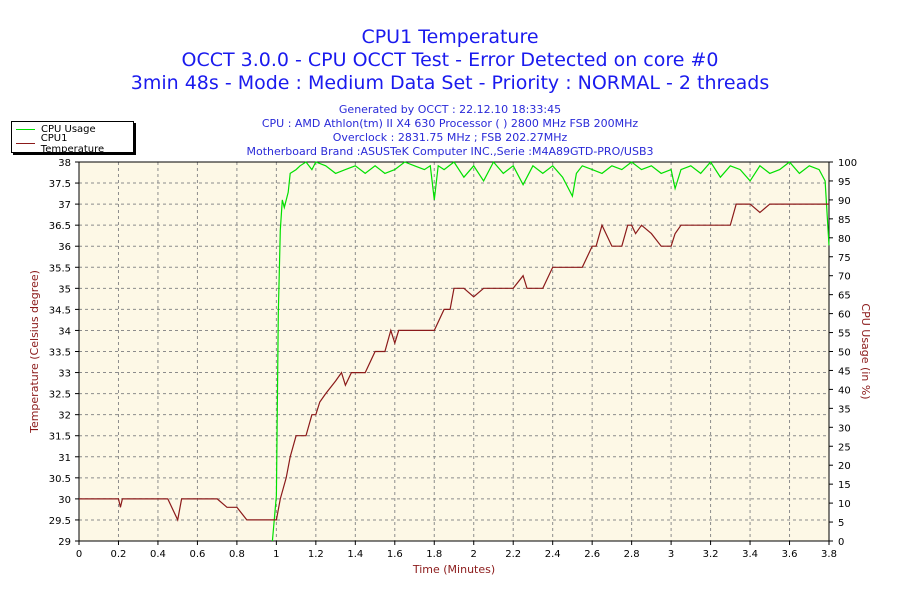  What do you see at coordinates (844, 315) in the screenshot?
I see `y-right-tick-label: 60` at bounding box center [844, 315].